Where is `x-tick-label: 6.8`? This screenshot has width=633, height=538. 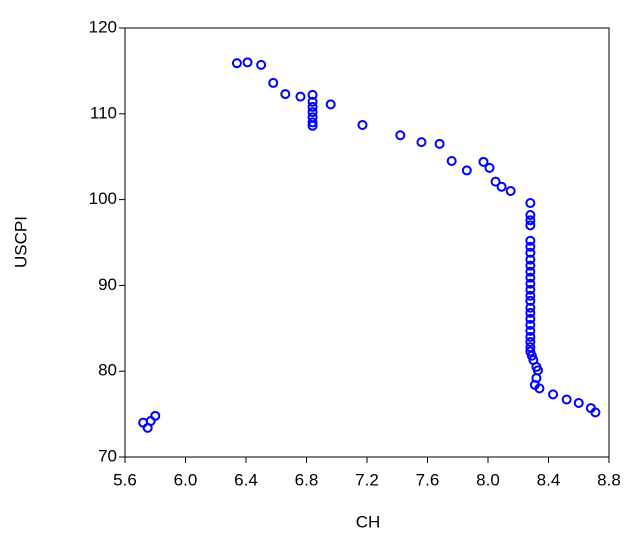
x-tick-label: 6.8 is located at coordinates (307, 479).